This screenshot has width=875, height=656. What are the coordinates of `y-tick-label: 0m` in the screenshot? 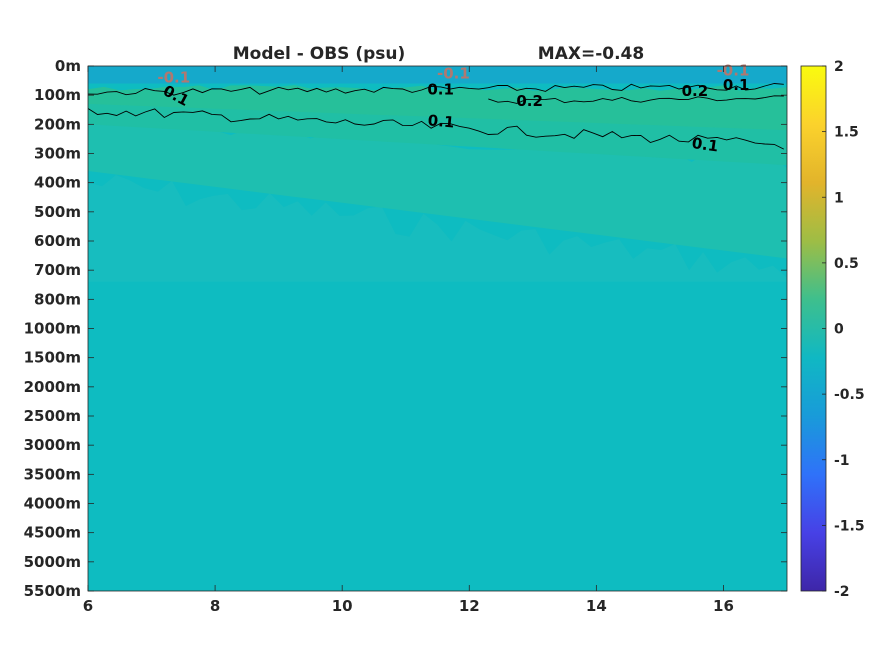 It's located at (68, 66).